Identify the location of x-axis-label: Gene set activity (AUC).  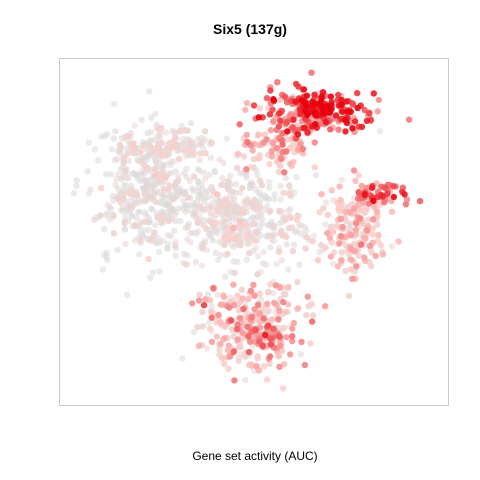
(255, 456).